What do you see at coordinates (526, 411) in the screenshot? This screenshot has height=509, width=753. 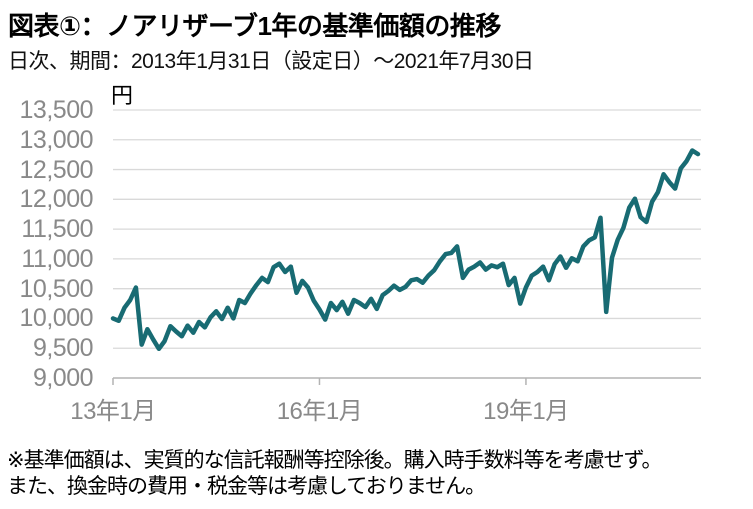 I see `x-tick-label: 19年1月` at bounding box center [526, 411].